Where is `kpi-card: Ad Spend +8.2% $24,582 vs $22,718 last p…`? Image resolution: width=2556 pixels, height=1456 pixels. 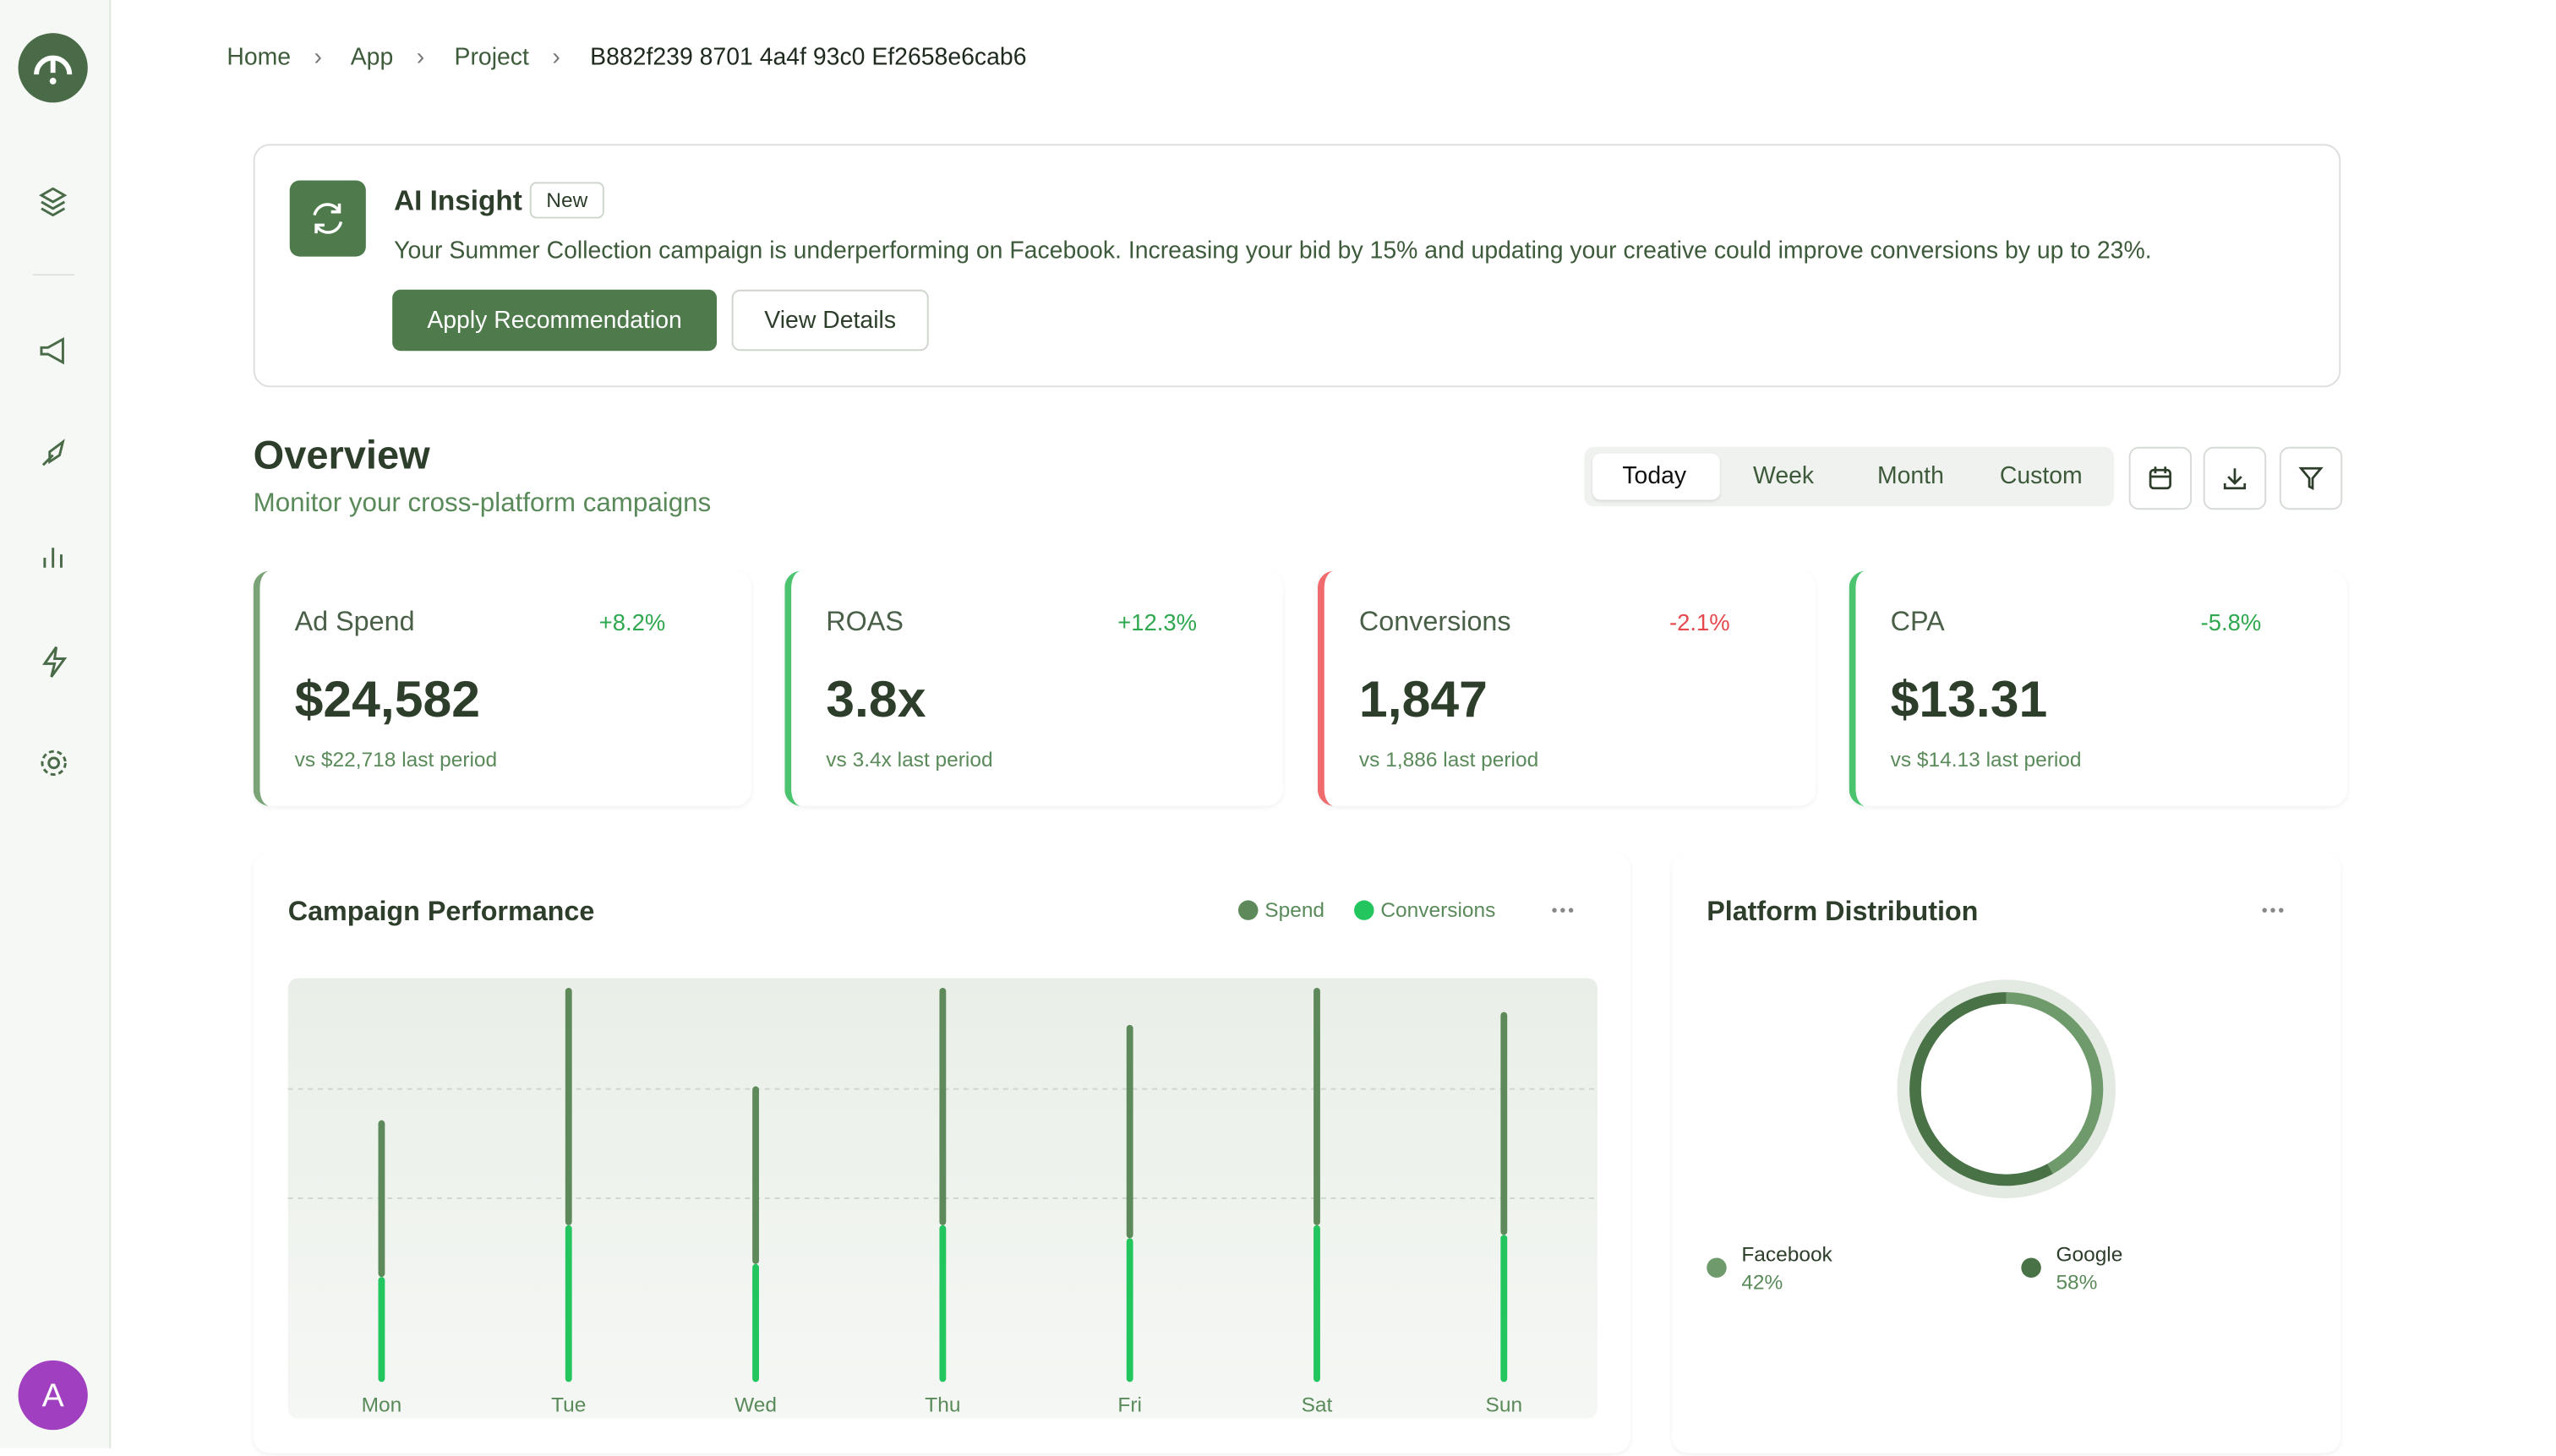
kpi-card: Ad Spend +8.2% $24,582 vs $22,718 last p… is located at coordinates (502, 688).